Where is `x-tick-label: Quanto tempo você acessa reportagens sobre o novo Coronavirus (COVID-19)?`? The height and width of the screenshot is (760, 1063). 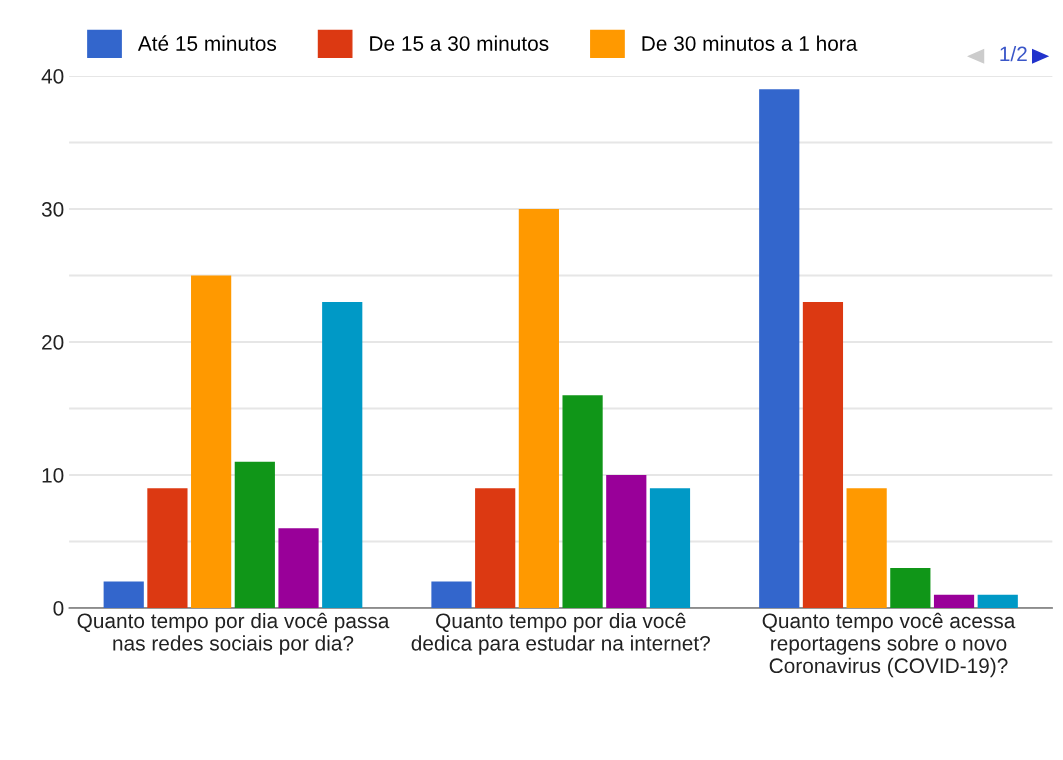
x-tick-label: Quanto tempo você acessa reportagens sobre o novo Coronavirus (COVID-19)? is located at coordinates (889, 645).